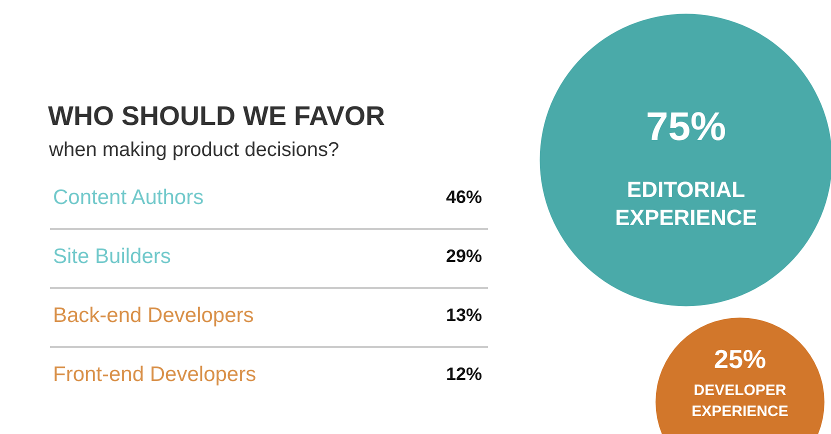  Describe the element at coordinates (194, 150) in the screenshot. I see `text: when making product decisions?` at that location.